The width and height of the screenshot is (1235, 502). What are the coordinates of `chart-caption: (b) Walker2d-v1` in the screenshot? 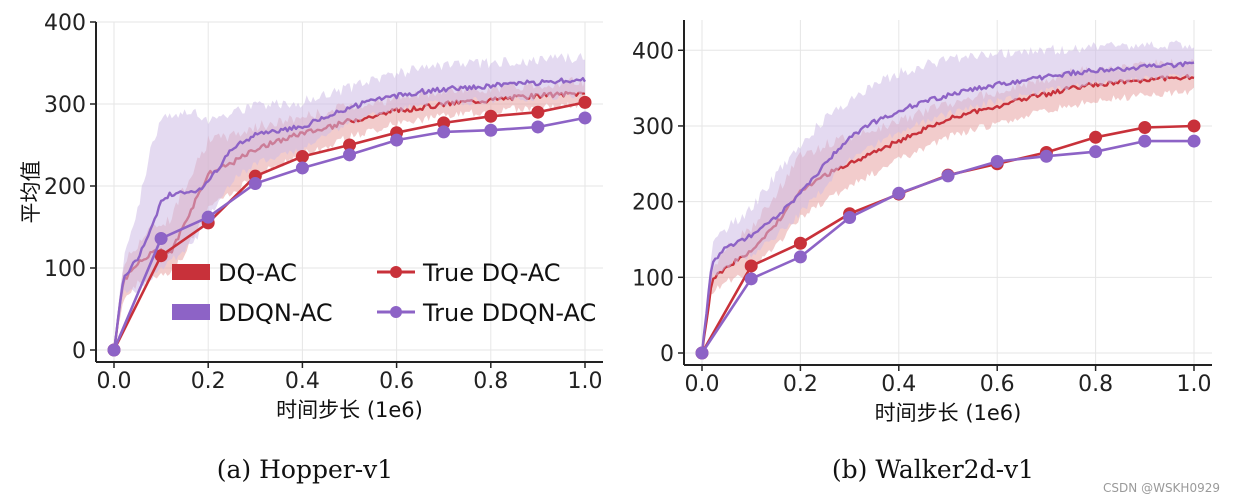 It's located at (933, 469).